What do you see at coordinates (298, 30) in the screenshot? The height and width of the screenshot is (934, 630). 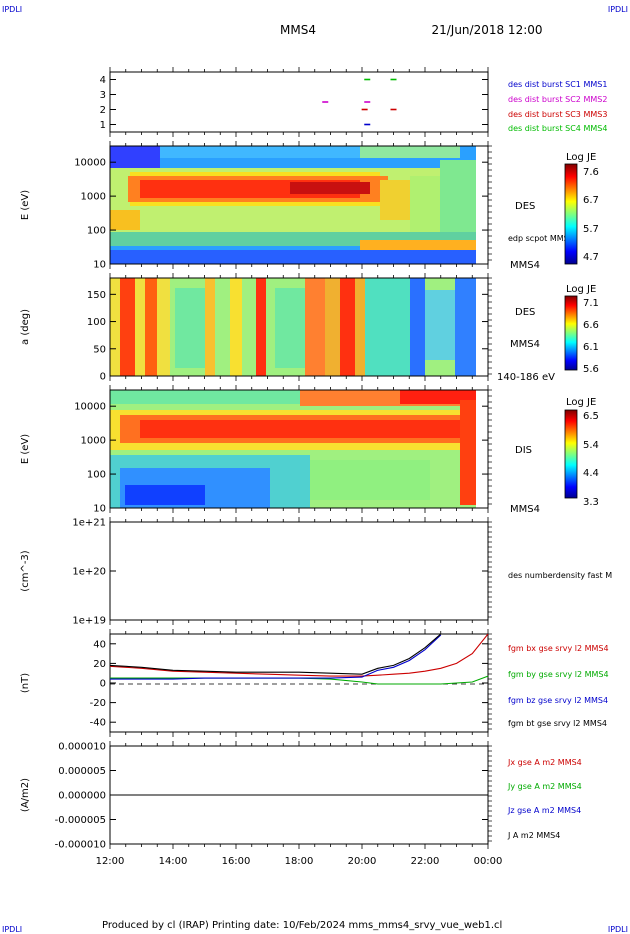 I see `header-spacecraft: MMS4` at bounding box center [298, 30].